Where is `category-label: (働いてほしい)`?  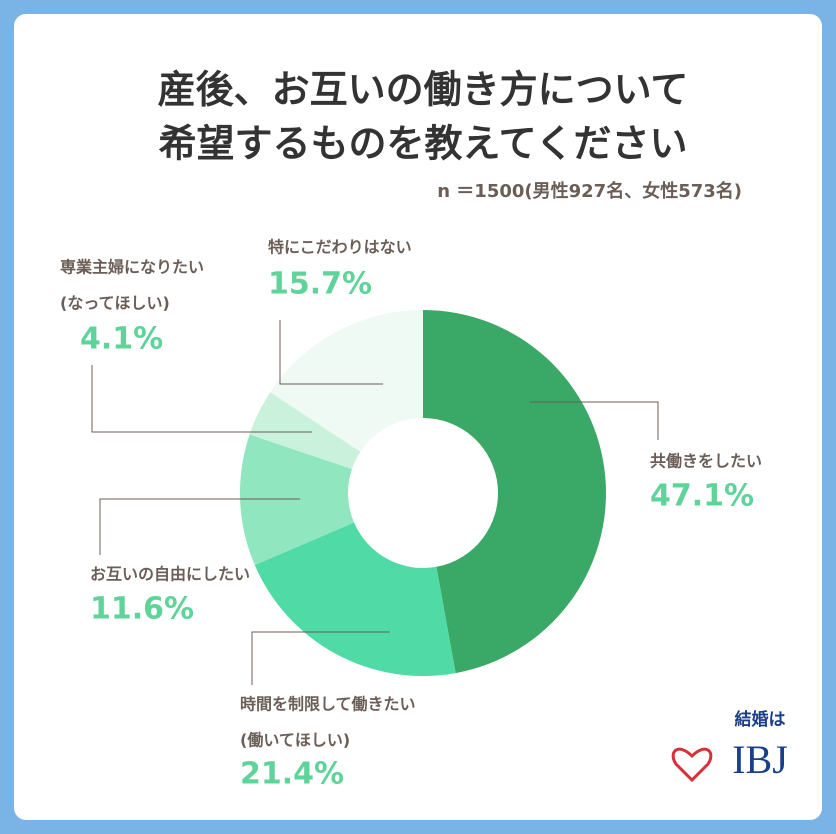
category-label: (働いてほしい) is located at coordinates (295, 740).